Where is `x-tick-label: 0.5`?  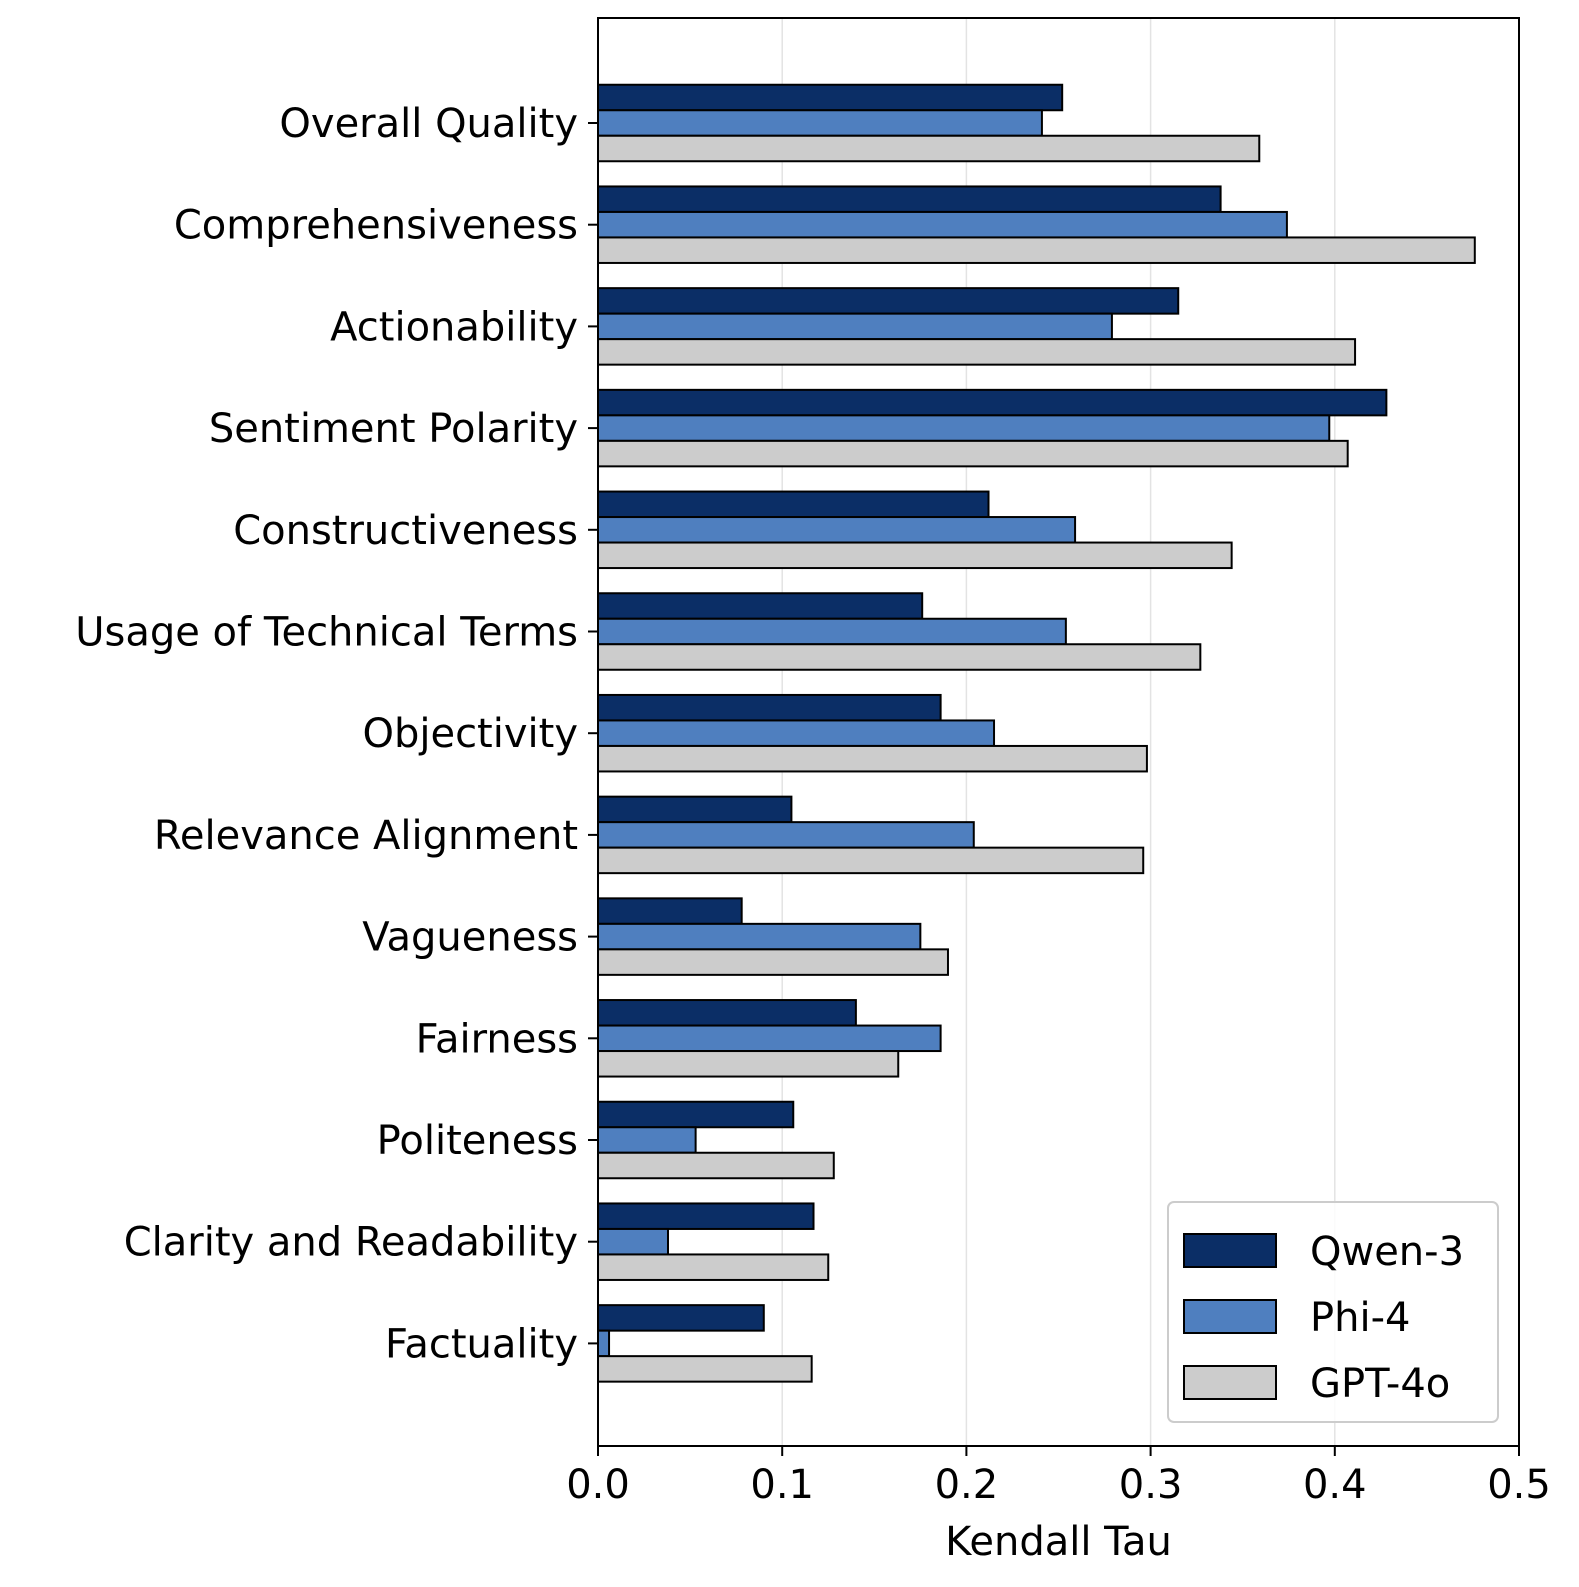 x-tick-label: 0.5 is located at coordinates (1519, 1485).